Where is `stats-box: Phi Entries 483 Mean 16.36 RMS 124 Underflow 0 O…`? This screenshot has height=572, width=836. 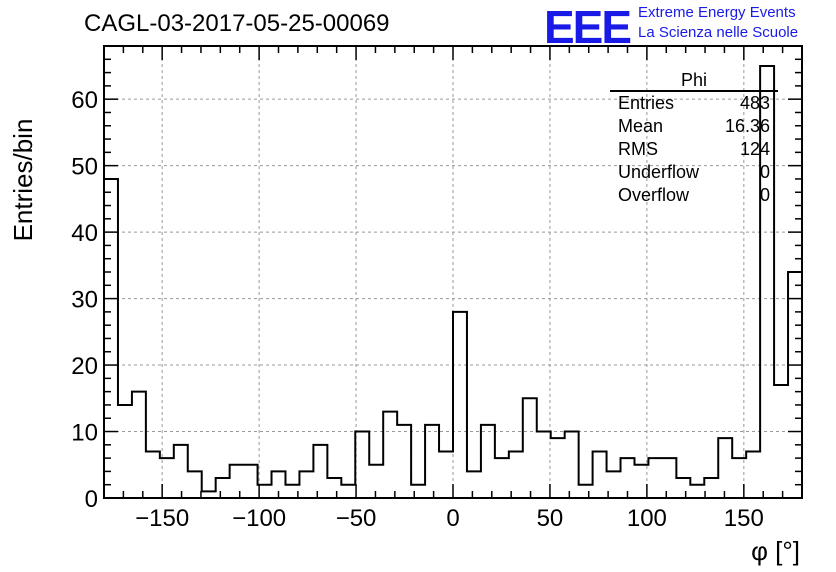
stats-box: Phi Entries 483 Mean 16.36 RMS 124 Underflow 0 O… is located at coordinates (694, 138).